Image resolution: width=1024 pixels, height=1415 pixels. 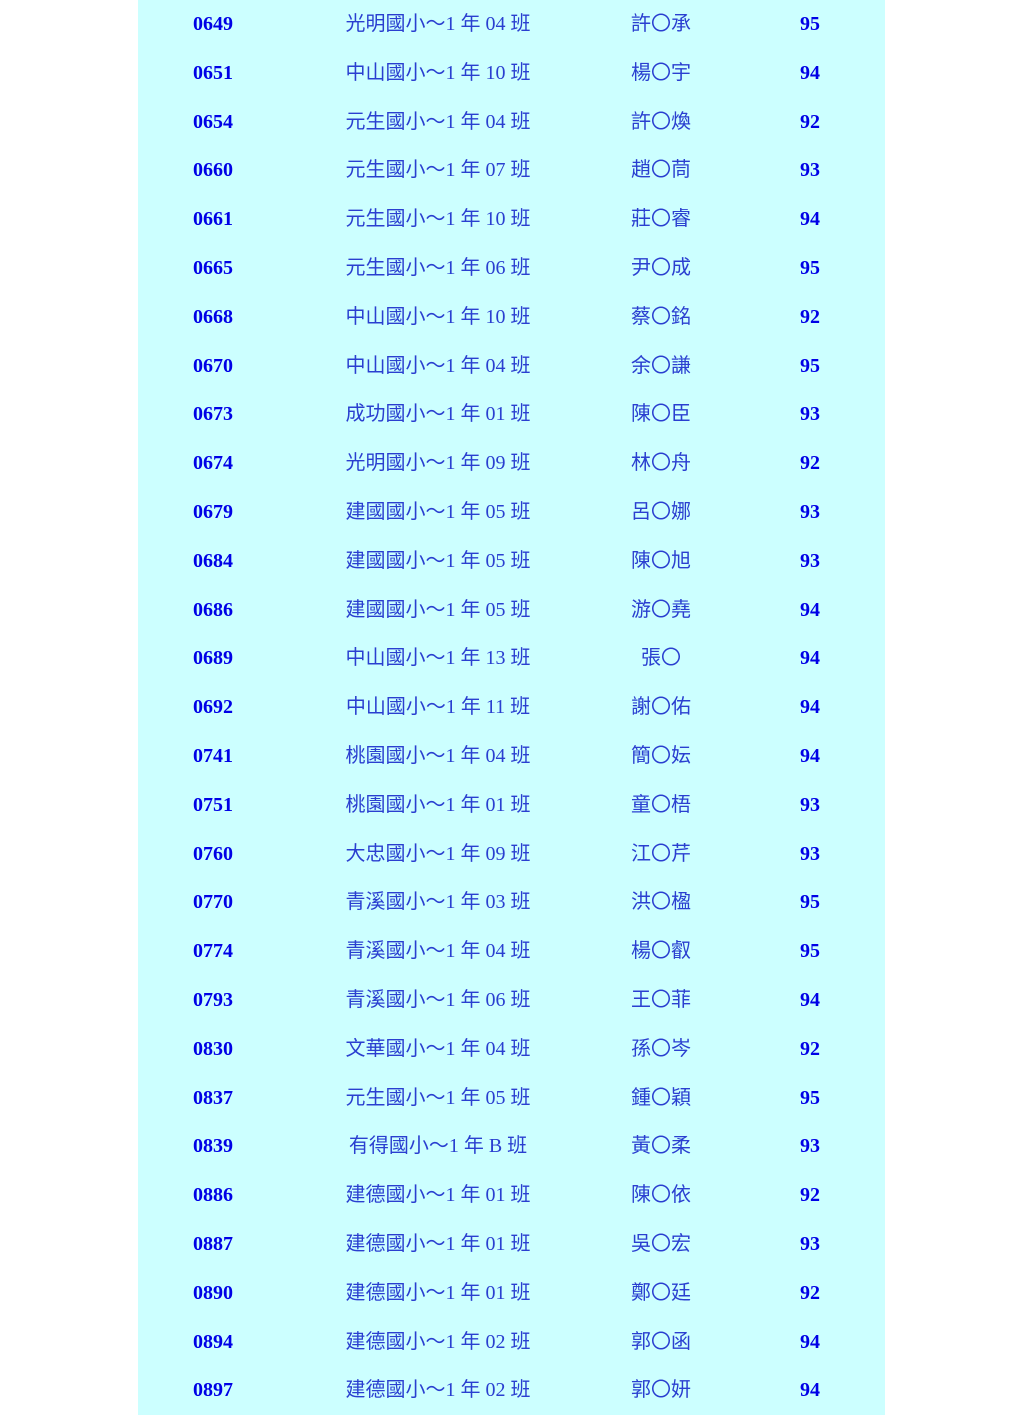 What do you see at coordinates (511, 1244) in the screenshot?
I see `table-row: 0887 建德國小～1 年 01 班 吳〇宏 93` at bounding box center [511, 1244].